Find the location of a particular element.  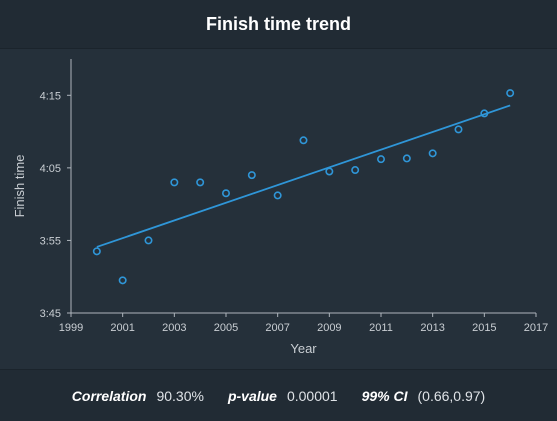

chart-title: Finish time trend is located at coordinates (278, 23).